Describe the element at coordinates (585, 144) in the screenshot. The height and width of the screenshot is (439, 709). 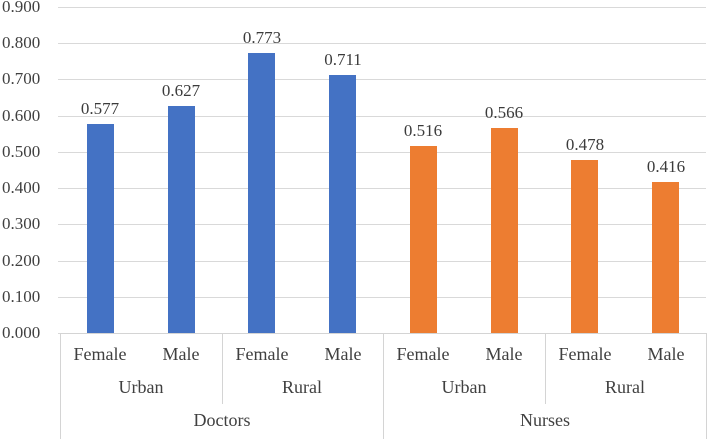
I see `data-label: 0.478` at that location.